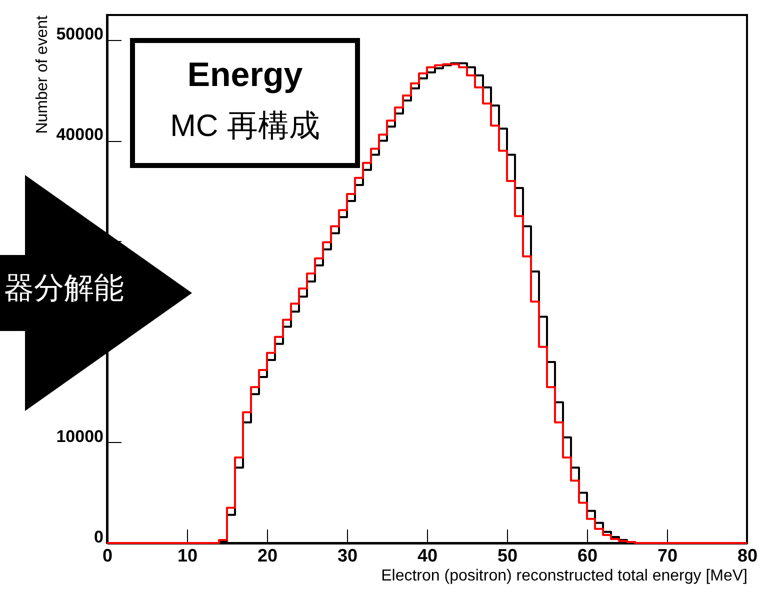 This screenshot has height=595, width=766. Describe the element at coordinates (245, 103) in the screenshot. I see `label-box: Energy MC 再構成` at that location.